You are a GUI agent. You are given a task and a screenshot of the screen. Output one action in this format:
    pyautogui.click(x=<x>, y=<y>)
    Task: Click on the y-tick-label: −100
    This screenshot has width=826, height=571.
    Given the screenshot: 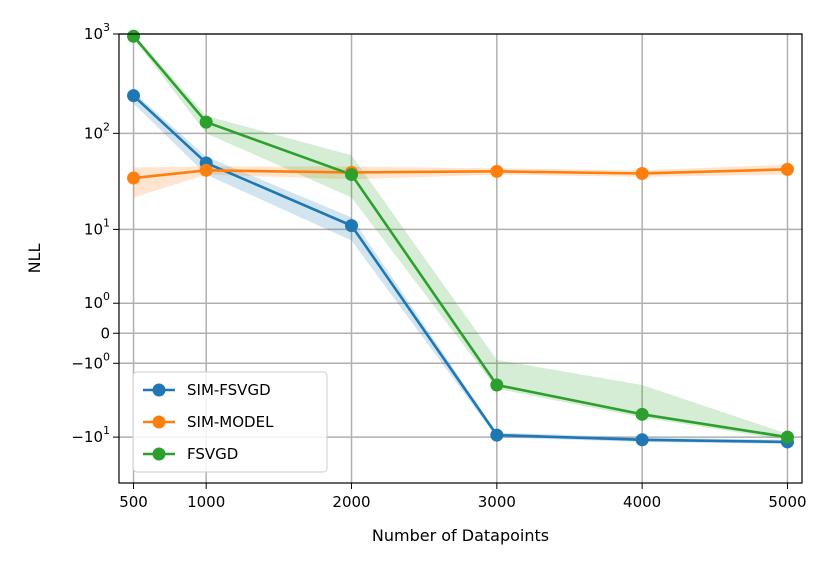 What is the action you would take?
    pyautogui.click(x=90, y=361)
    